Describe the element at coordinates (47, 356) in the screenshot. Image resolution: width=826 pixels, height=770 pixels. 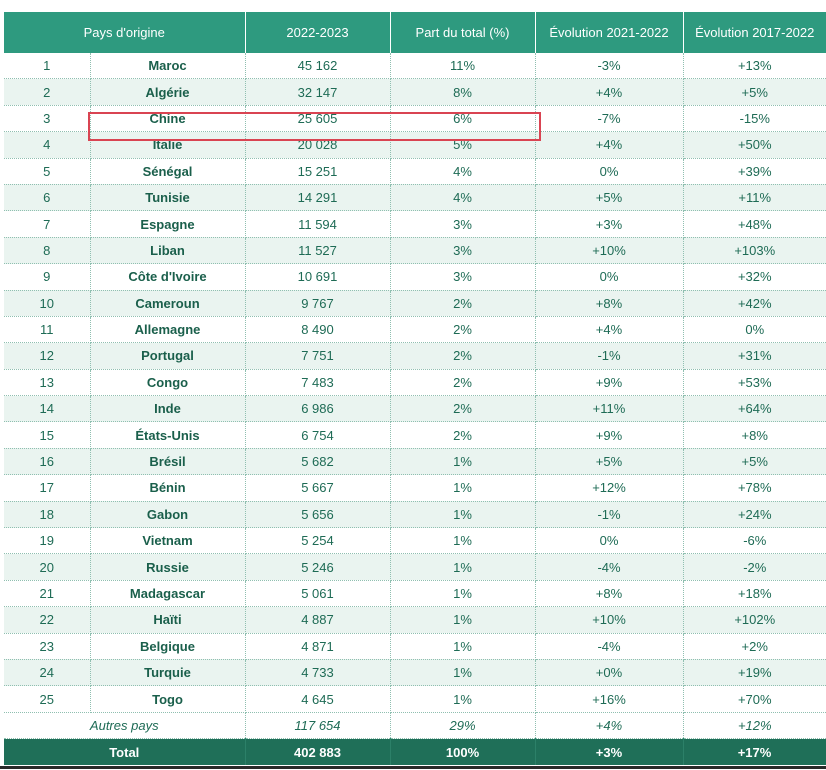
I see `rank-cell: 12` at that location.